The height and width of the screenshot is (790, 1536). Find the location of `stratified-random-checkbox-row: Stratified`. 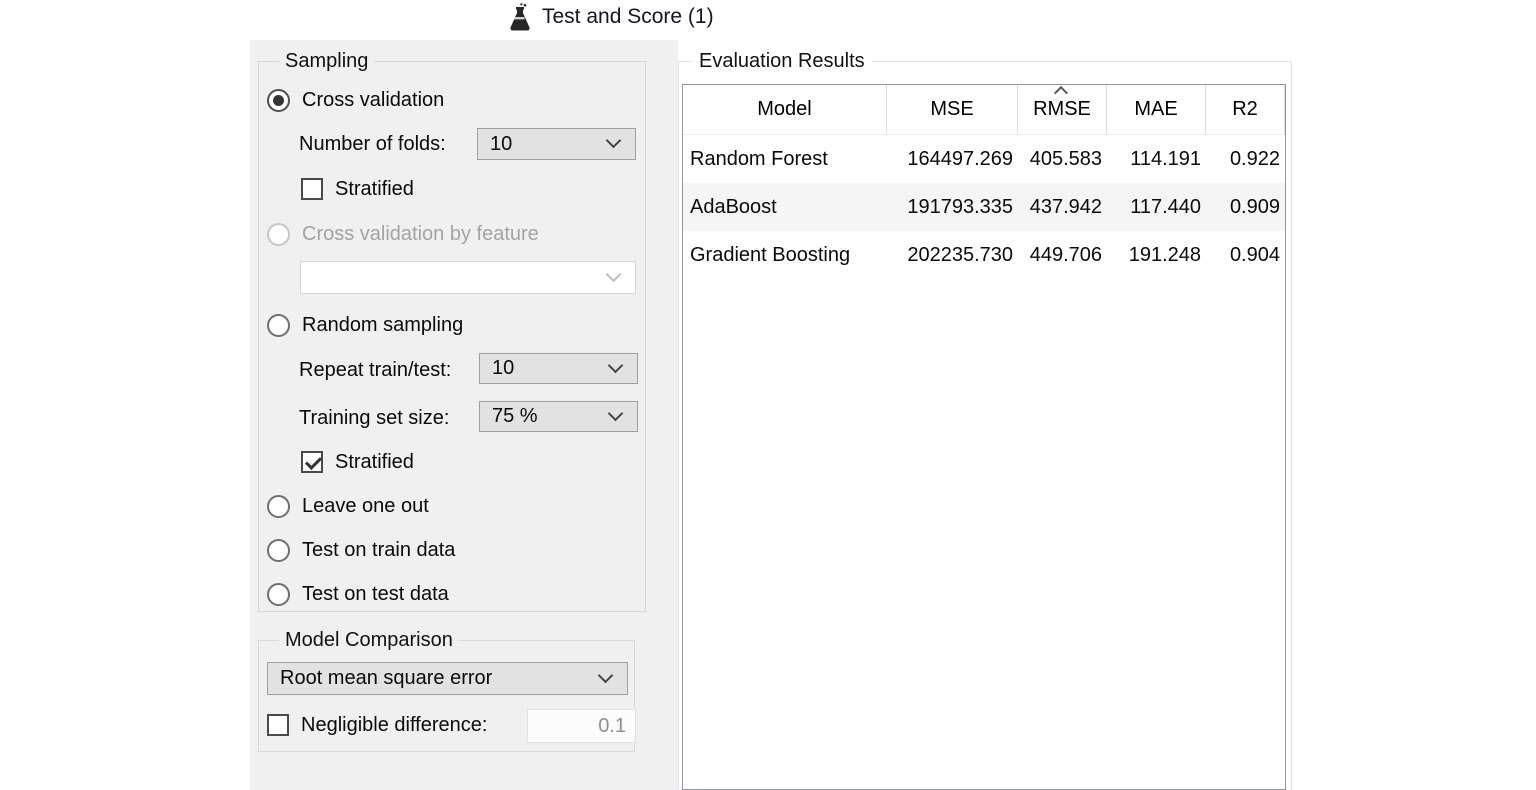

stratified-random-checkbox-row: Stratified is located at coordinates (357, 462).